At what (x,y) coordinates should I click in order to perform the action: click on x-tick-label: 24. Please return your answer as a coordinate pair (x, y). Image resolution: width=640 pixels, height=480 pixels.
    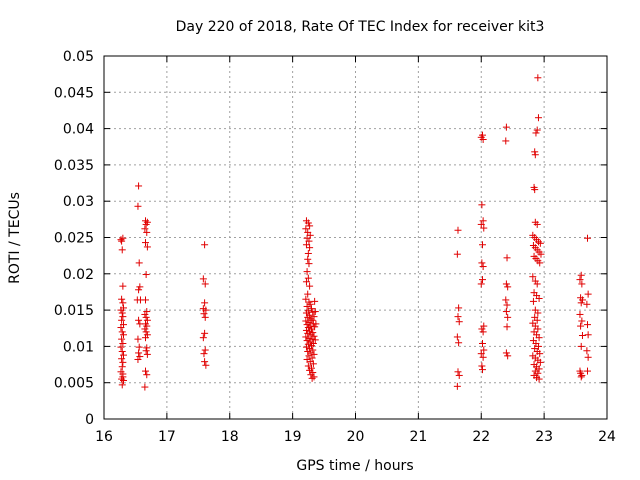
    Looking at the image, I should click on (607, 437).